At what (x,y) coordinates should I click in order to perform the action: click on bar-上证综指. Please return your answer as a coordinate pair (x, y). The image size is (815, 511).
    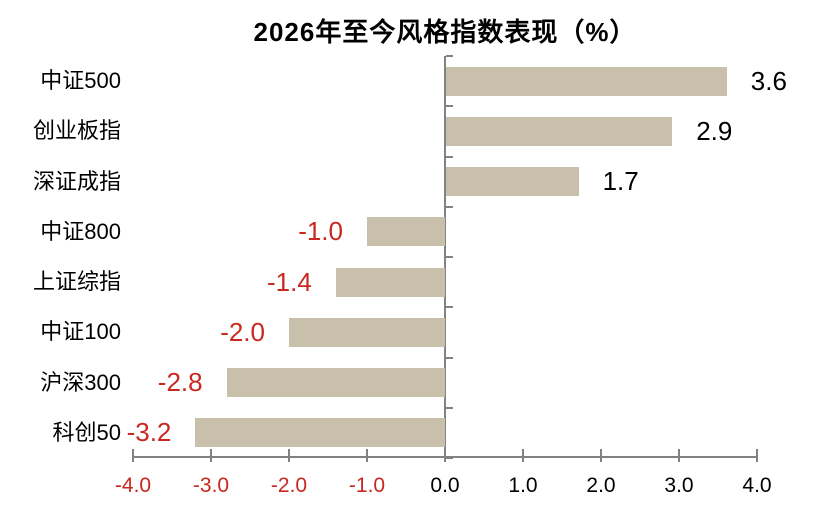
    Looking at the image, I should click on (390, 282).